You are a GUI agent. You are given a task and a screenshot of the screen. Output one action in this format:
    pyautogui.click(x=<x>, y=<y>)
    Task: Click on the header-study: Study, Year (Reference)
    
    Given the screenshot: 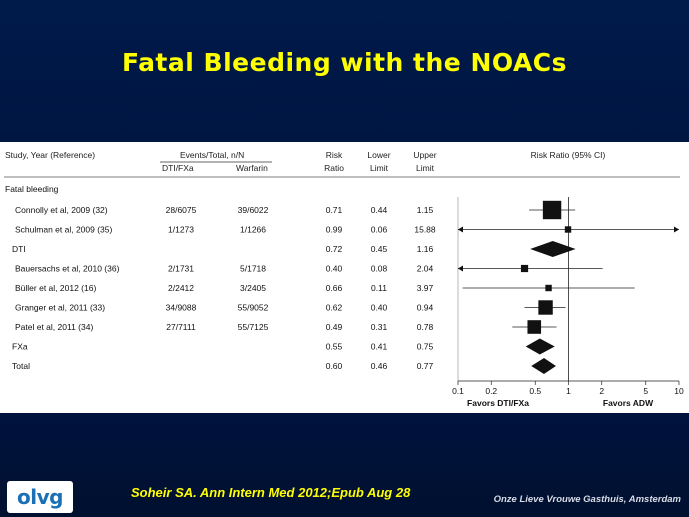 What is the action you would take?
    pyautogui.click(x=50, y=155)
    